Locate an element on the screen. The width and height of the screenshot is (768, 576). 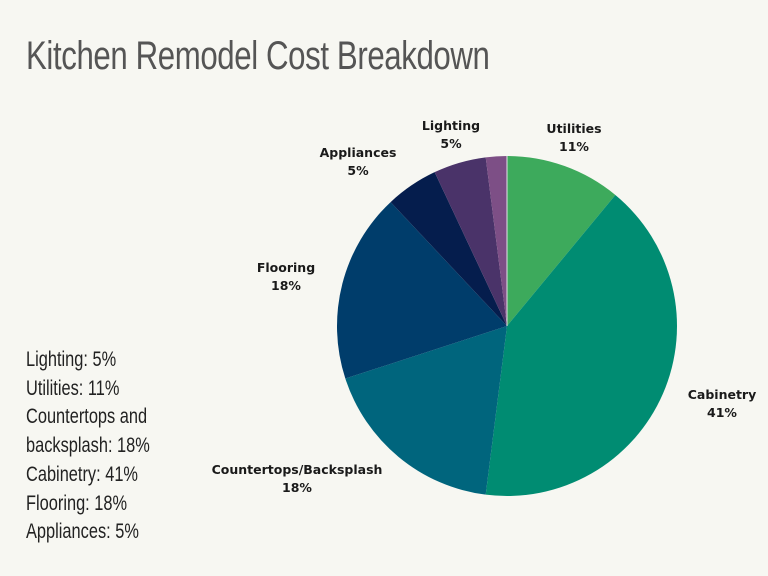
label-flooring: Flooring 18% is located at coordinates (286, 277).